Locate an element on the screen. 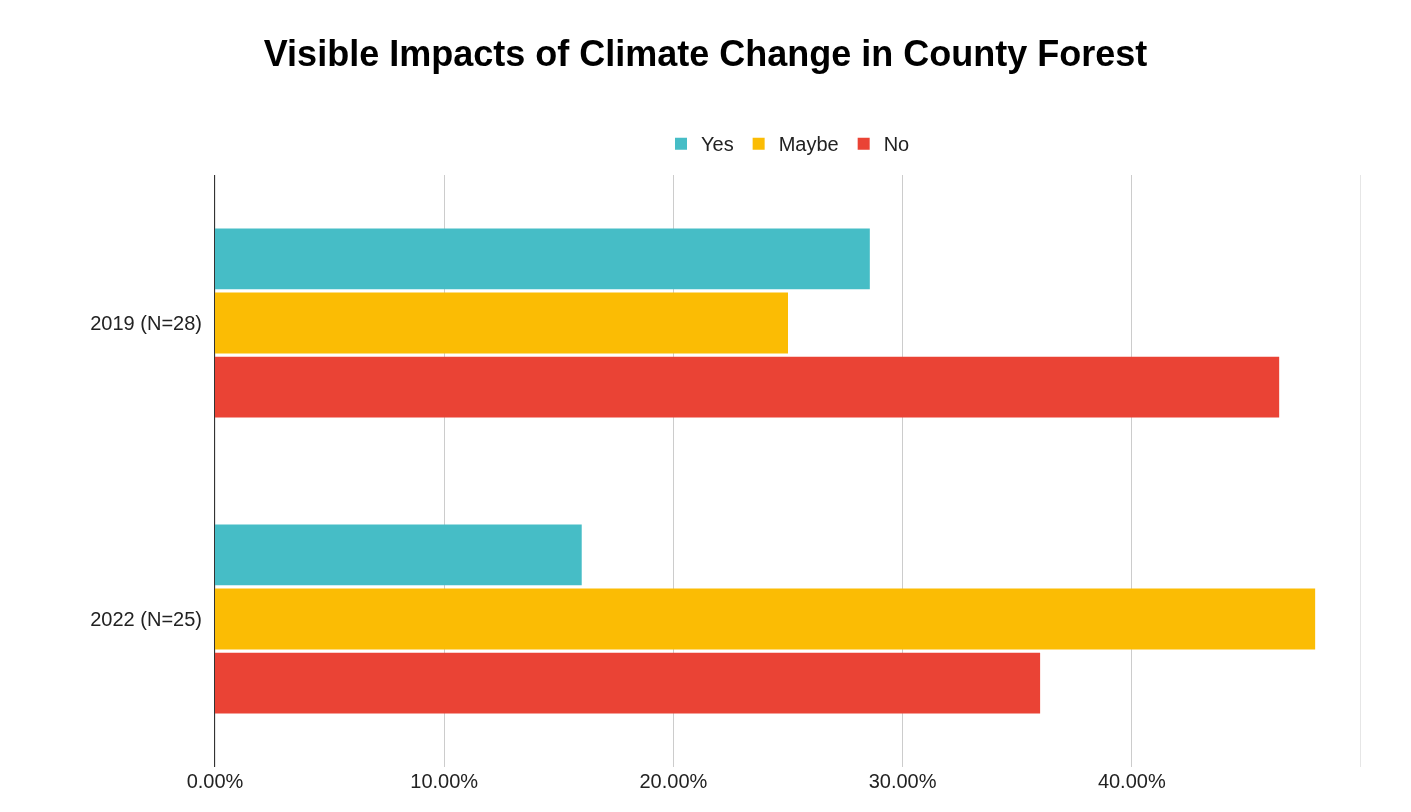 This screenshot has width=1411, height=812. x-tick-label: 40.00% is located at coordinates (1131, 781).